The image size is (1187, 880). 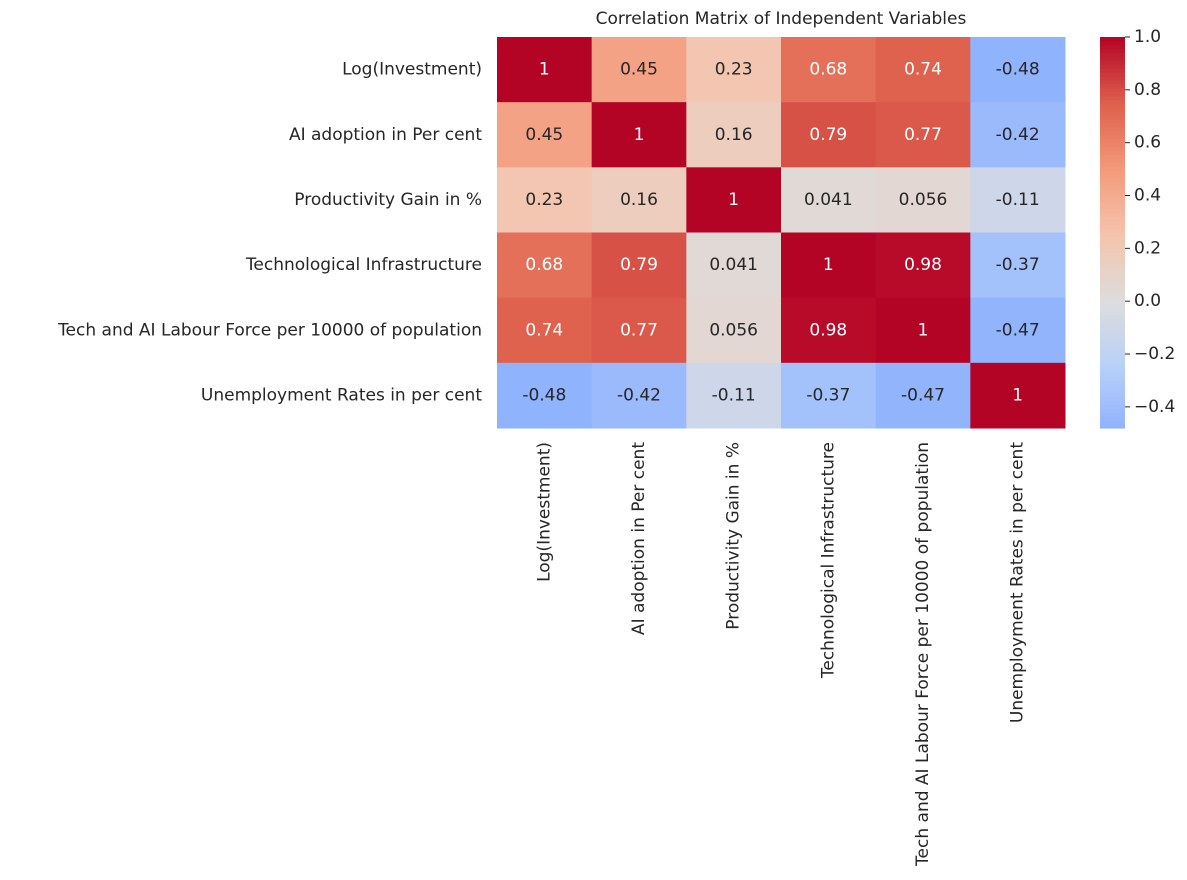 I want to click on x-tick-label: Unemployment Rates in per cent, so click(x=1018, y=582).